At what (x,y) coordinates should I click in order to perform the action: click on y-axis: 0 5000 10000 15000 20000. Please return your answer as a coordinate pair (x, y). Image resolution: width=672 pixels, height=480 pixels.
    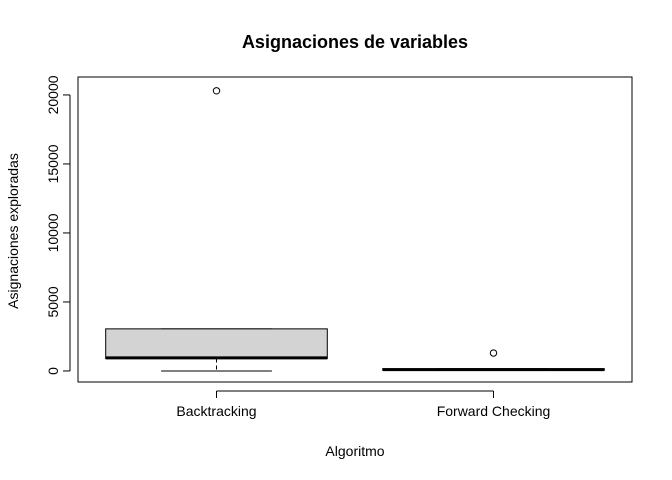
    Looking at the image, I should click on (58, 225).